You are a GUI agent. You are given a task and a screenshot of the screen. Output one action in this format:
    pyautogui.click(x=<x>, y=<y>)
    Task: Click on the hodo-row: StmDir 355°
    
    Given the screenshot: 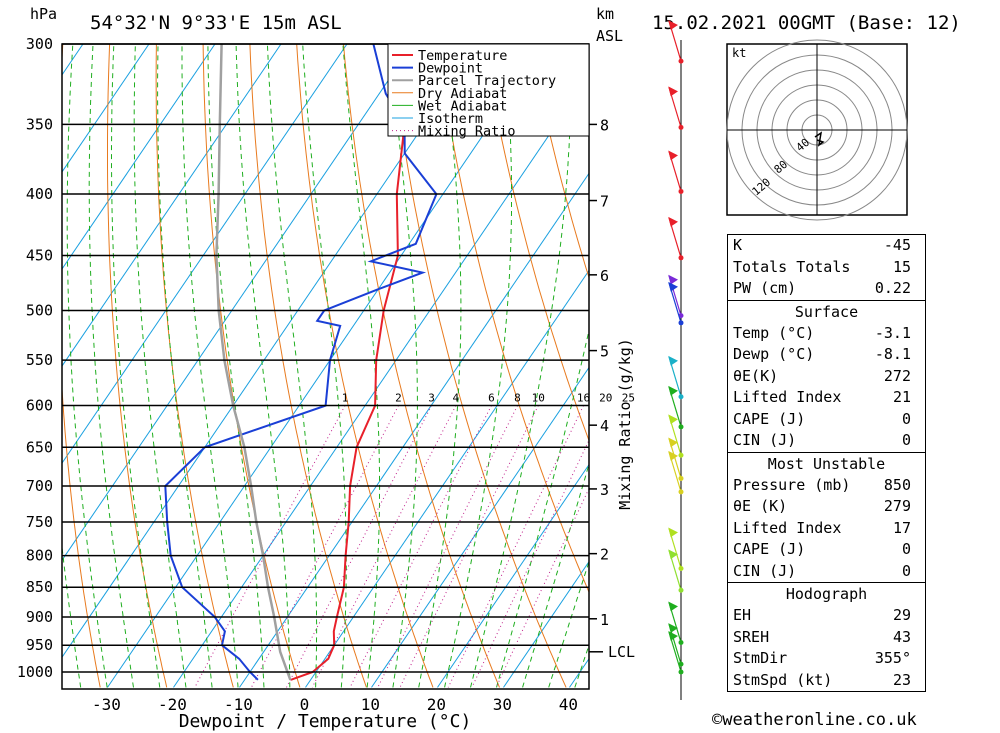 What is the action you would take?
    pyautogui.click(x=822, y=658)
    